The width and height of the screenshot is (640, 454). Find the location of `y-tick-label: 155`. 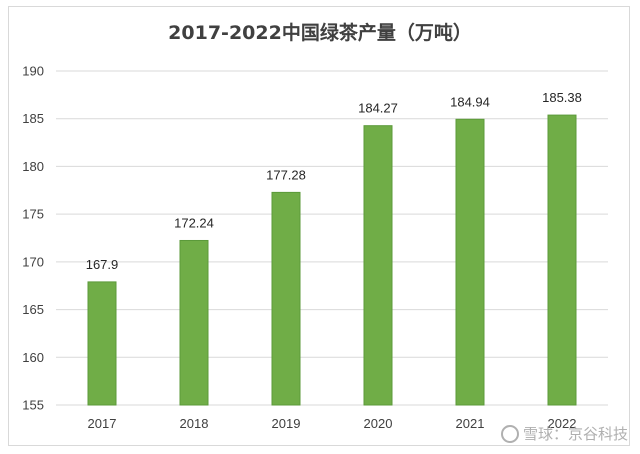

y-tick-label: 155 is located at coordinates (33, 405).